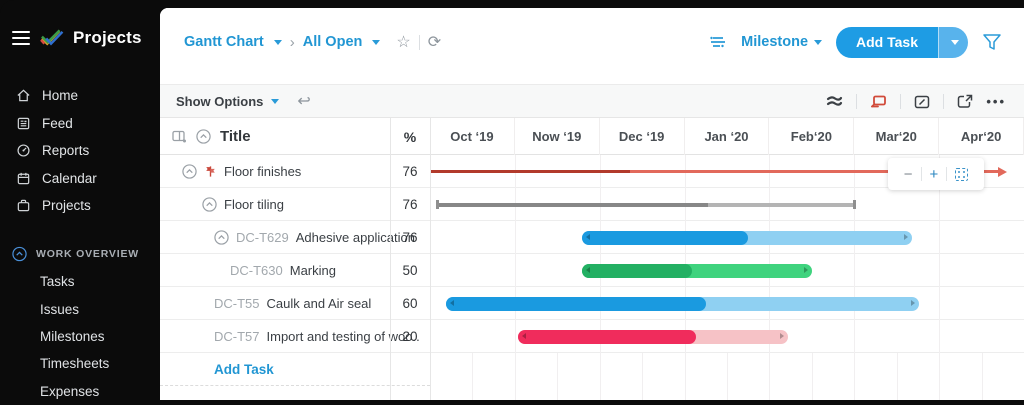 Image resolution: width=1024 pixels, height=405 pixels. Describe the element at coordinates (953, 42) in the screenshot. I see `add-task-dropdown` at that location.